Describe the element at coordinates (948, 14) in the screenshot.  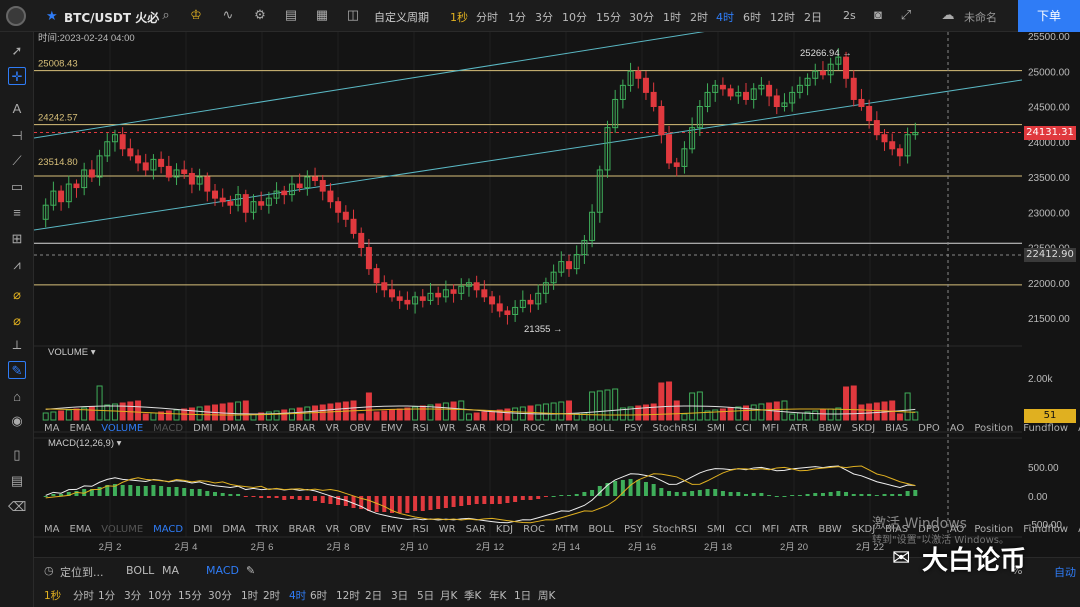
I see `cloud-icon: ☁` at that location.